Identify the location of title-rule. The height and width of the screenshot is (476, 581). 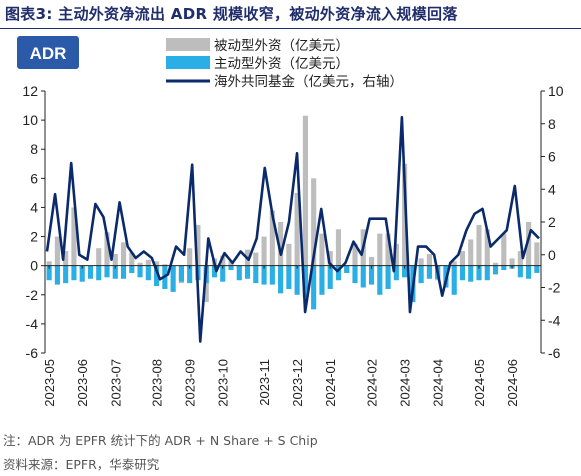
(290, 28).